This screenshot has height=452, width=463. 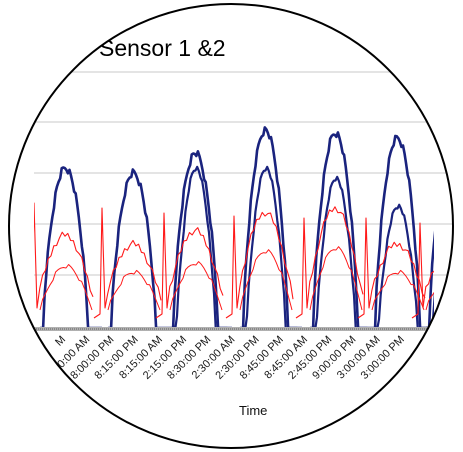 I want to click on x-axis-title: Time, so click(x=253, y=410).